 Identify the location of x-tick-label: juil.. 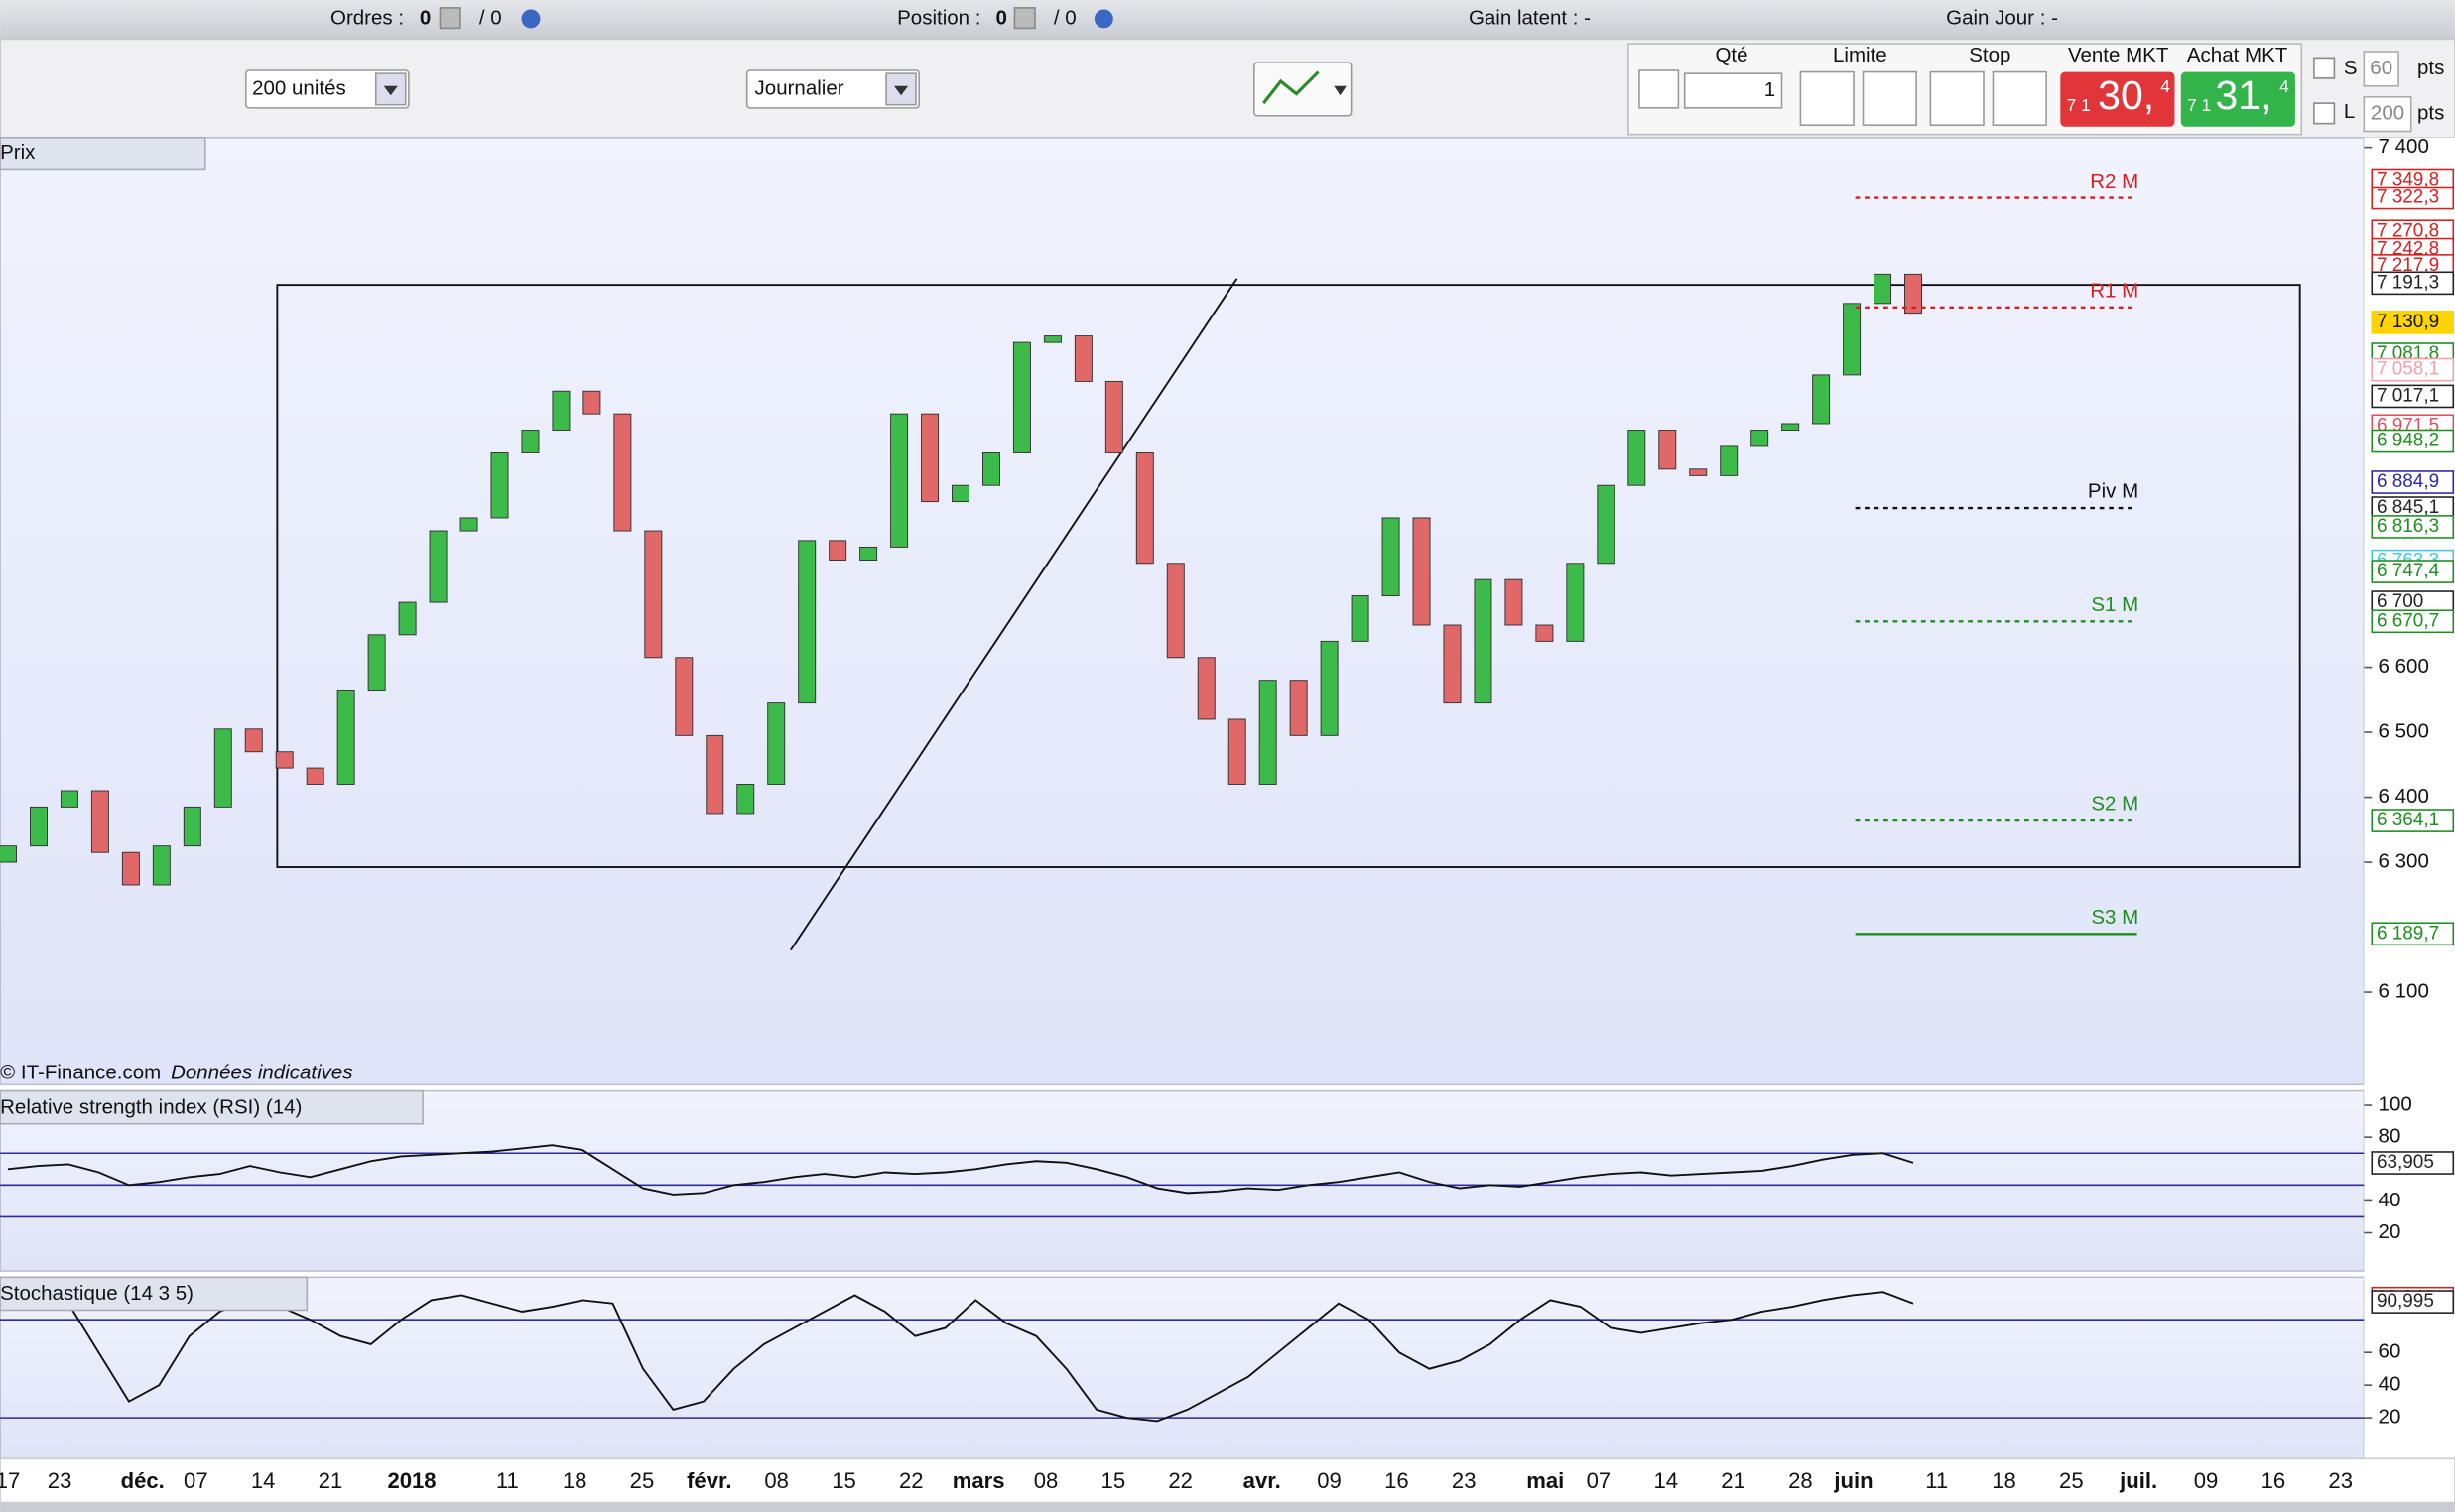
(2138, 1480).